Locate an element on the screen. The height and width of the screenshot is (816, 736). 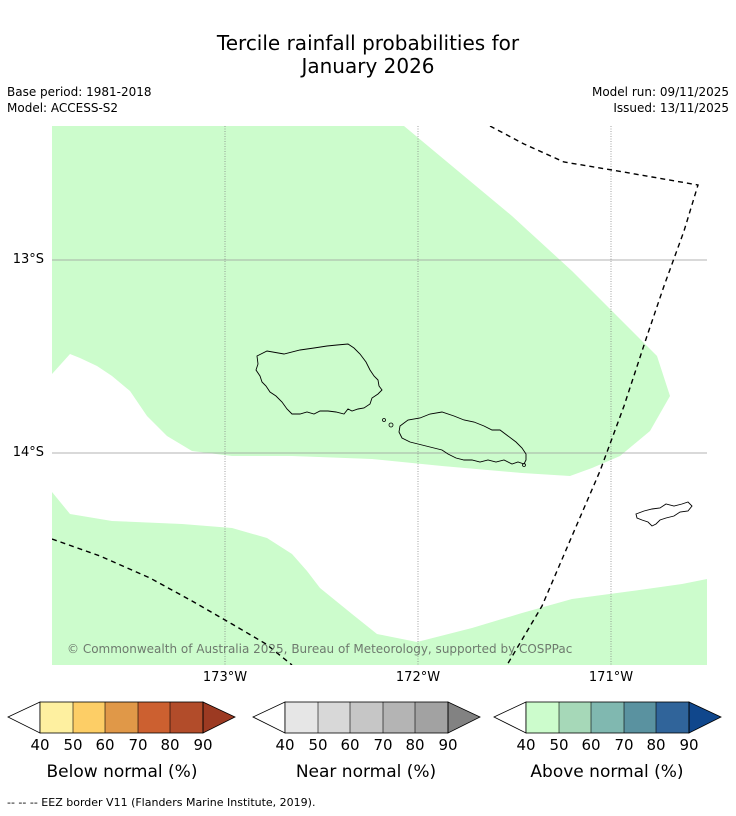
tick-below-50: 50 is located at coordinates (73, 745).